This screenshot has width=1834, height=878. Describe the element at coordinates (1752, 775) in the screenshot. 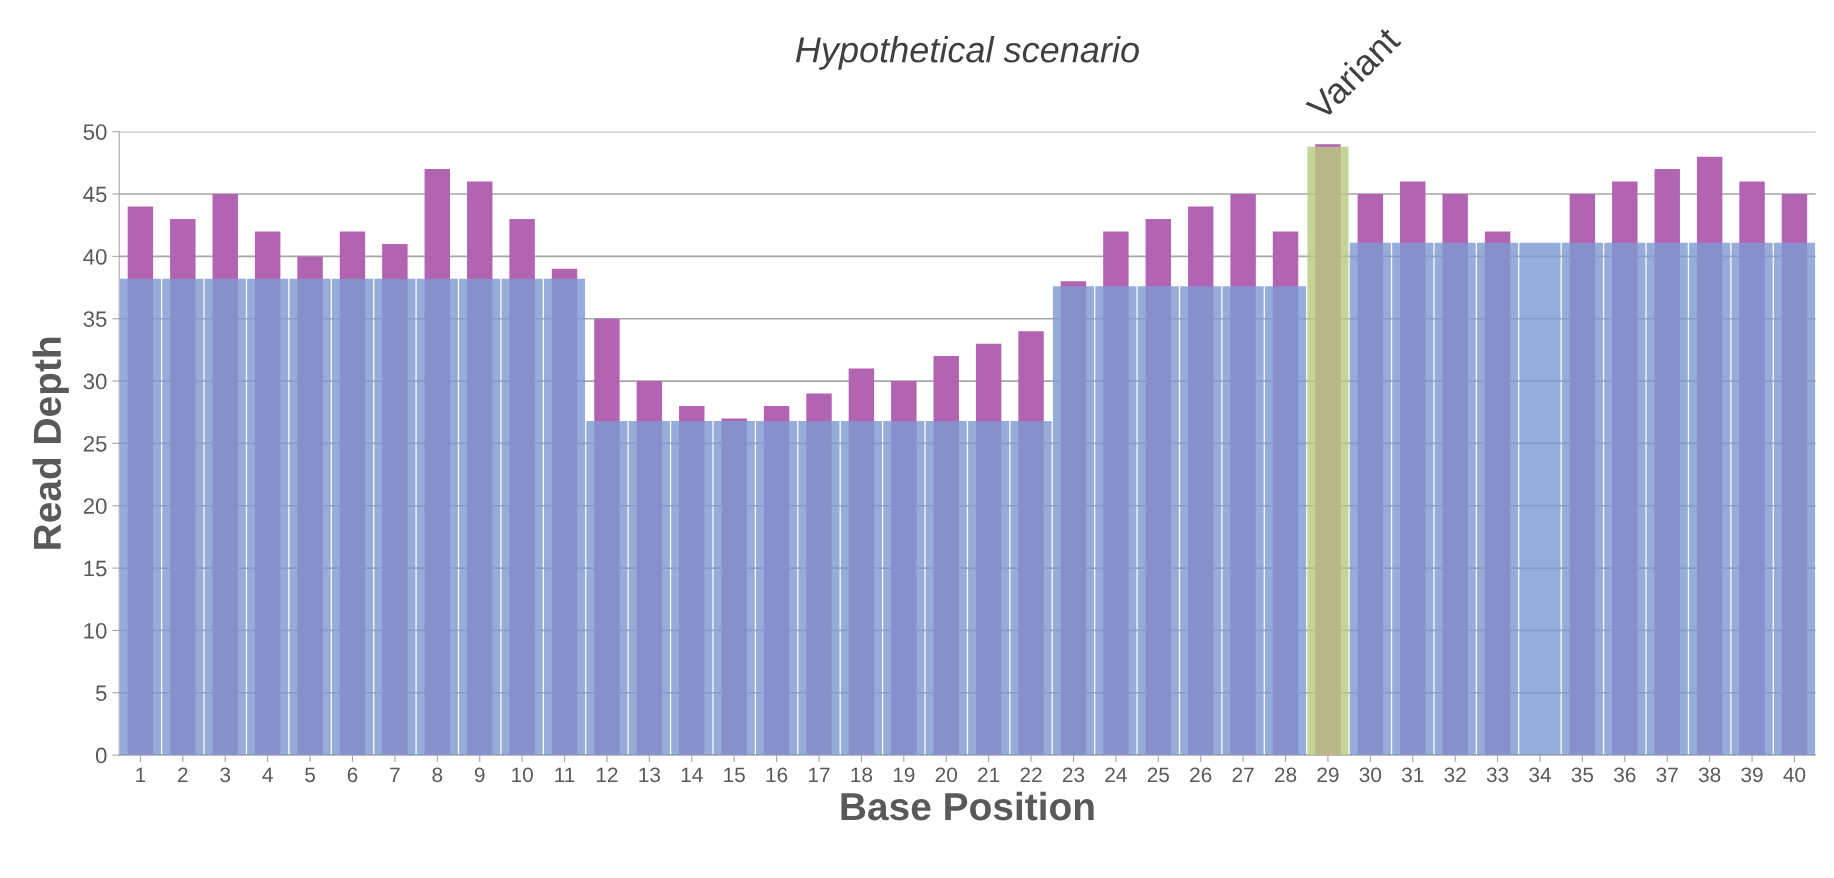

I see `x-tick-label: 39` at that location.